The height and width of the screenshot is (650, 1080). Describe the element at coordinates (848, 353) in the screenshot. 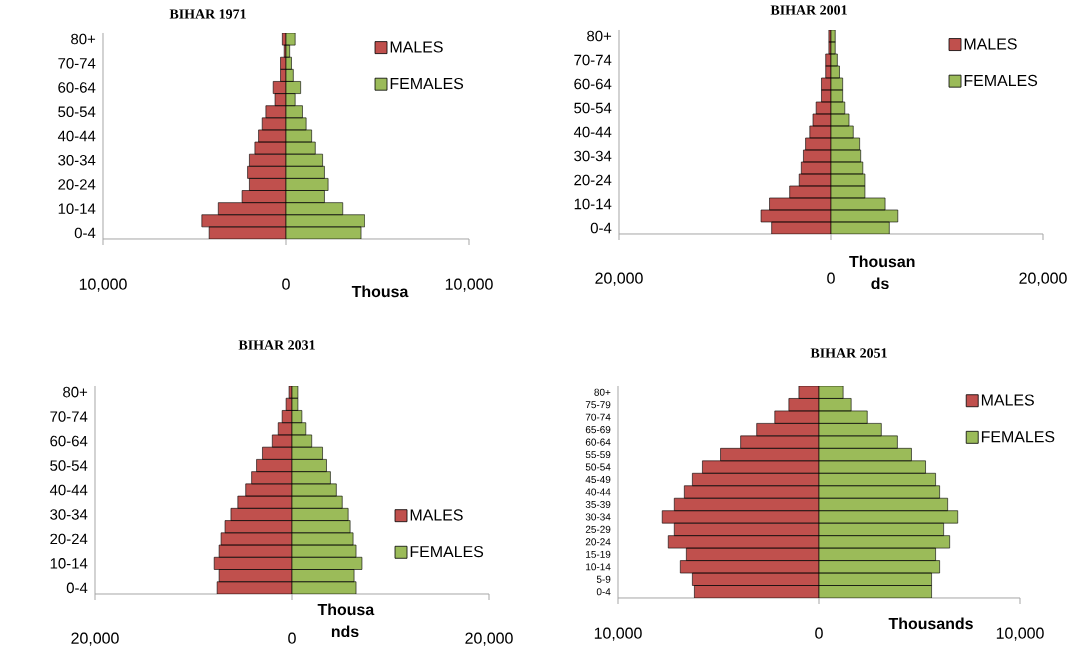

I see `chart-title: BIHAR 2051` at that location.